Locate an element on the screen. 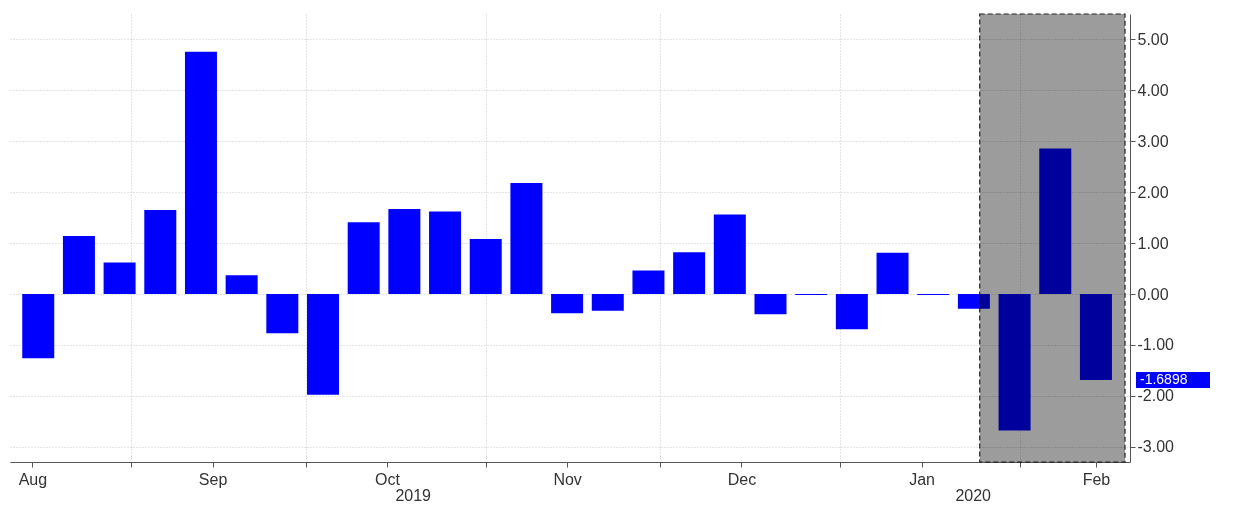 This screenshot has height=517, width=1243. y-tick-label: 2.00 is located at coordinates (1153, 192).